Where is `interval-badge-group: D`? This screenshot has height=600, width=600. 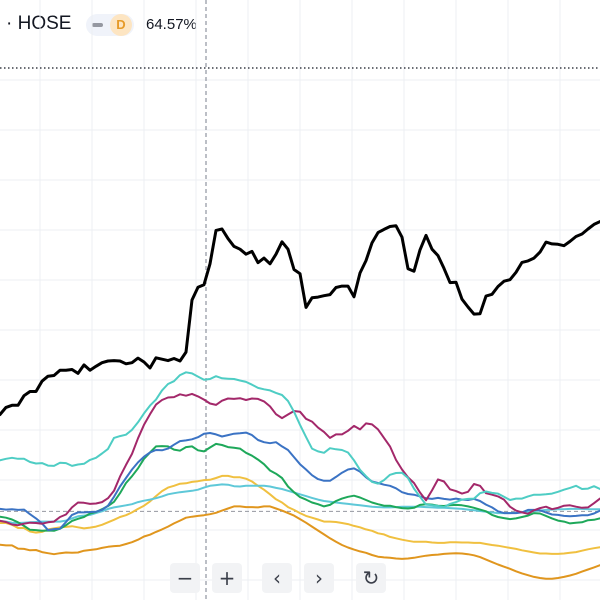 interval-badge-group: D is located at coordinates (110, 25).